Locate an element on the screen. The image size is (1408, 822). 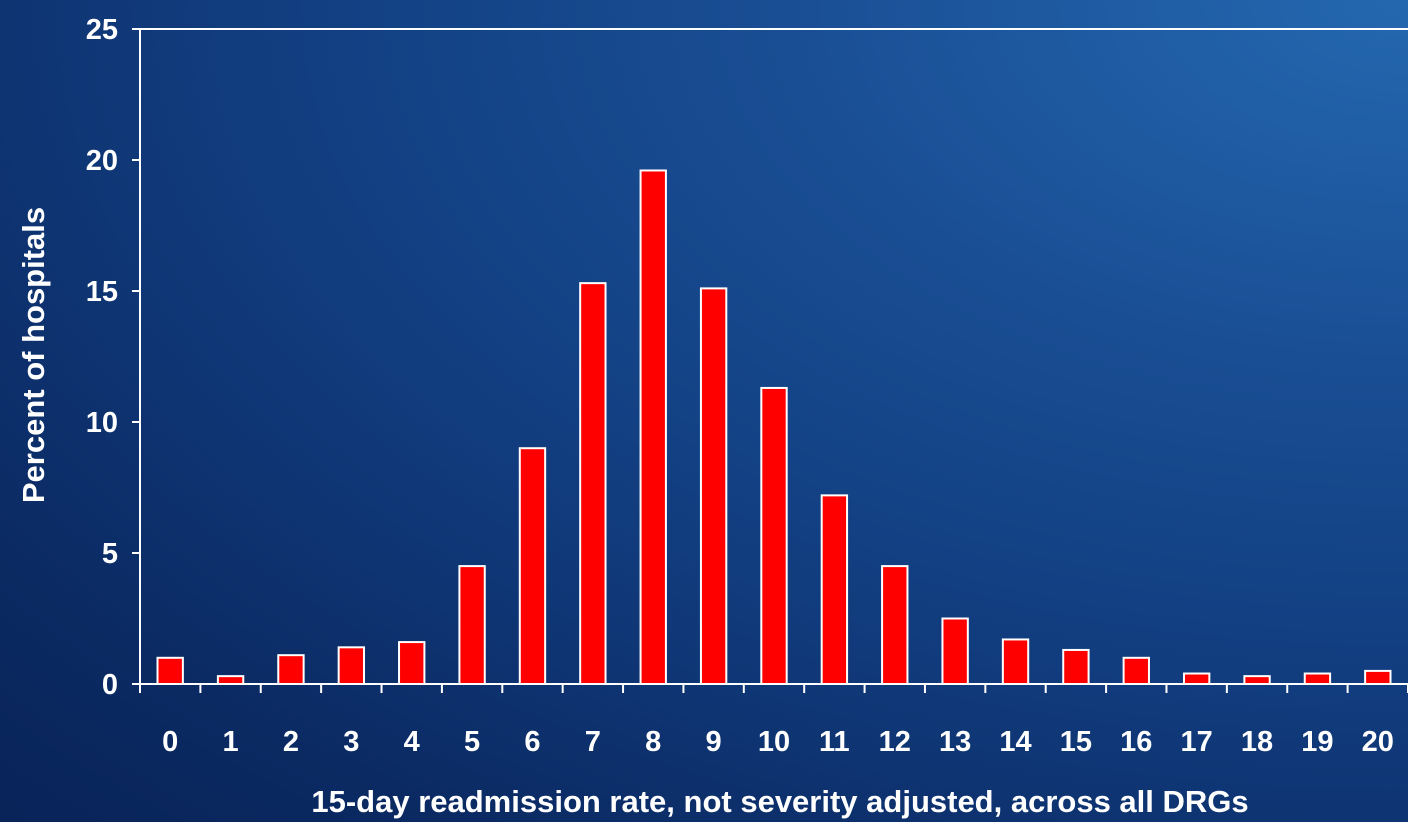
x-tick-label: 19 is located at coordinates (1317, 742).